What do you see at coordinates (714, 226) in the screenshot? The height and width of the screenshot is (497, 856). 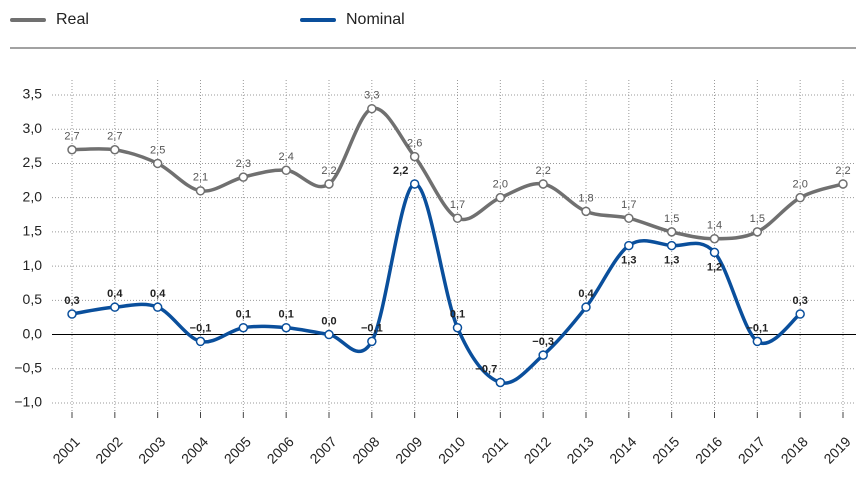 I see `data-label: 1,4` at bounding box center [714, 226].